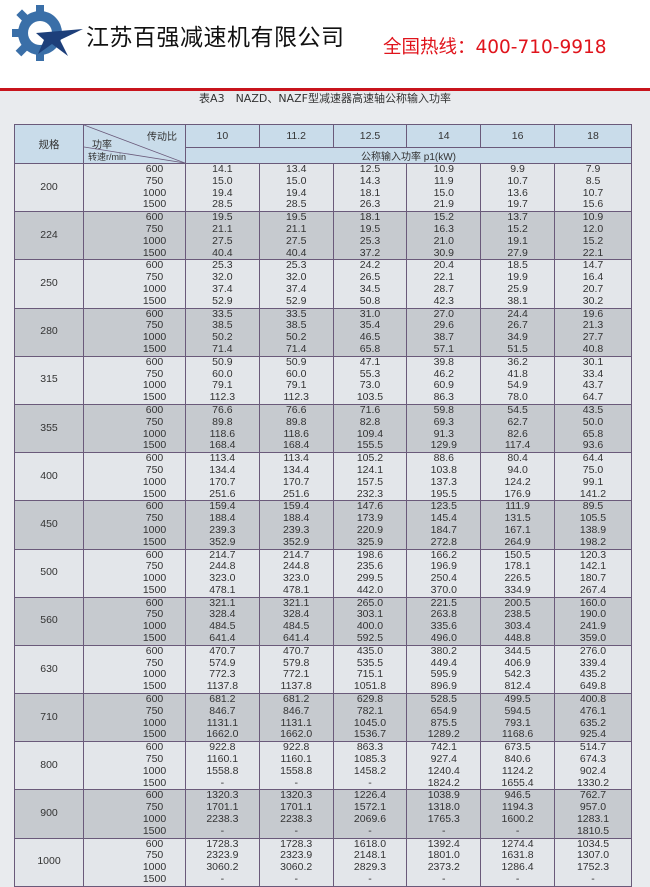 Image resolution: width=650 pixels, height=887 pixels. I want to click on power-cell: 88.6 103.8 137.3 195.5, so click(444, 477).